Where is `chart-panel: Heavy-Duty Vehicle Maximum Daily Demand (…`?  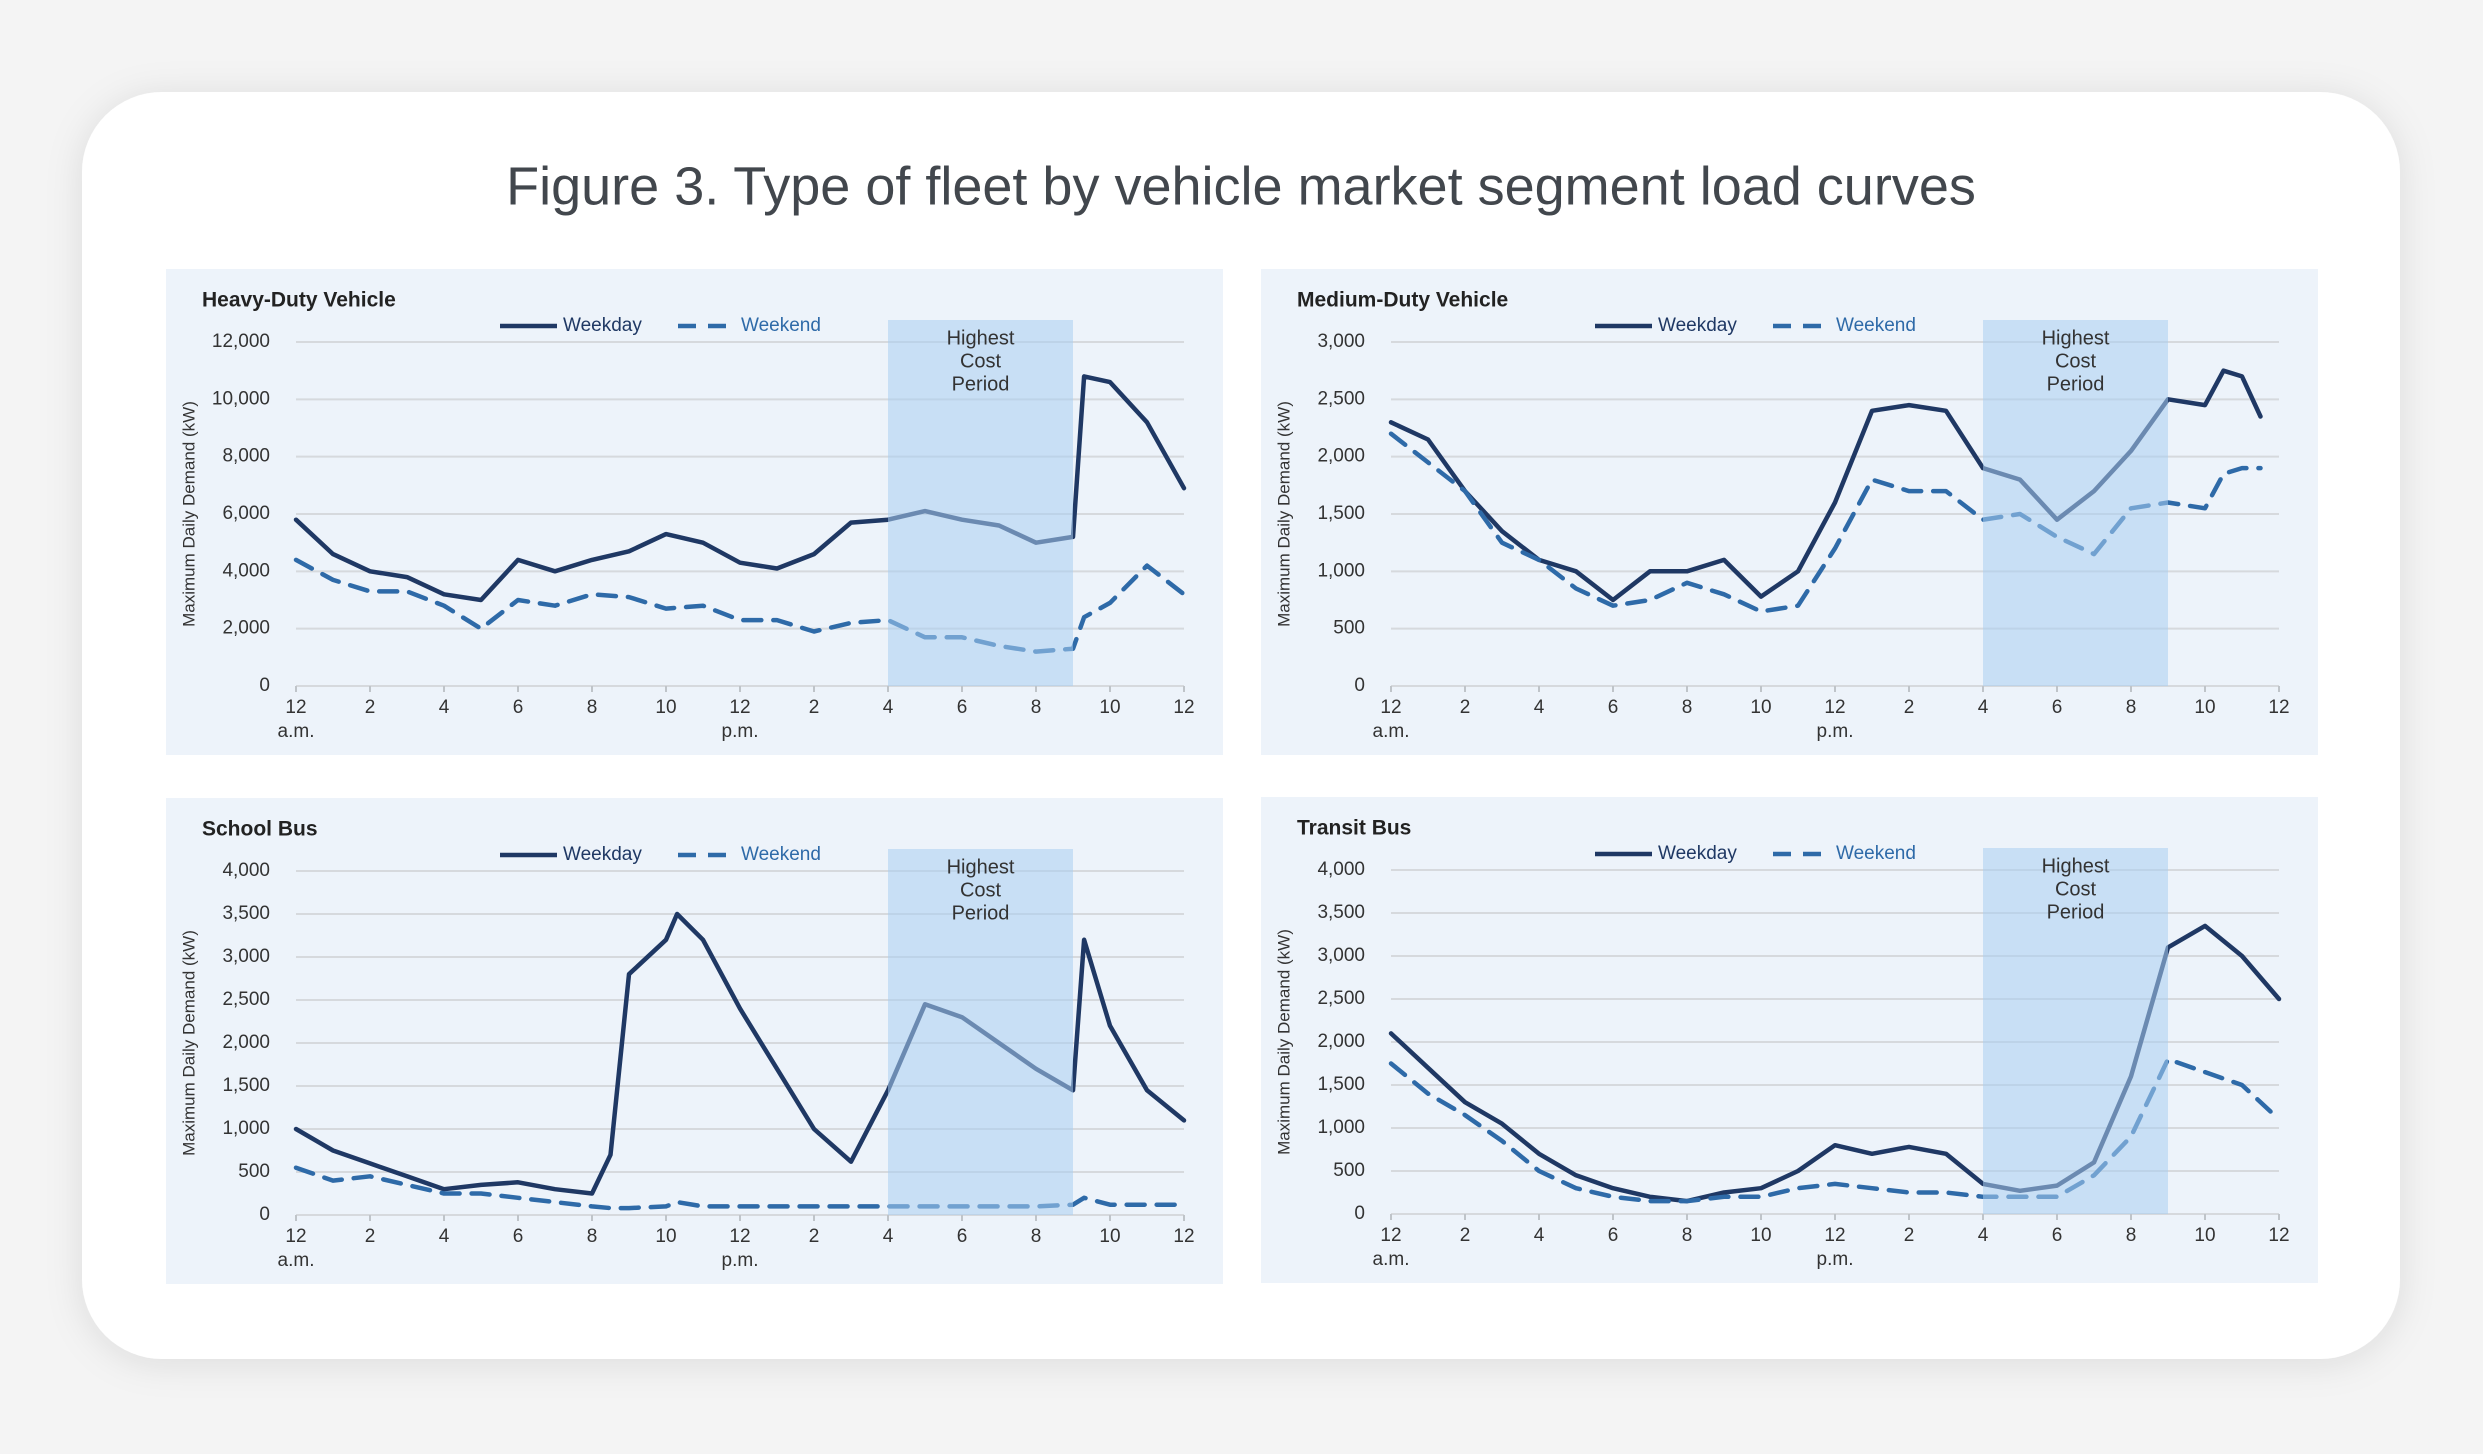
chart-panel: Heavy-Duty Vehicle Maximum Daily Demand (… is located at coordinates (694, 512).